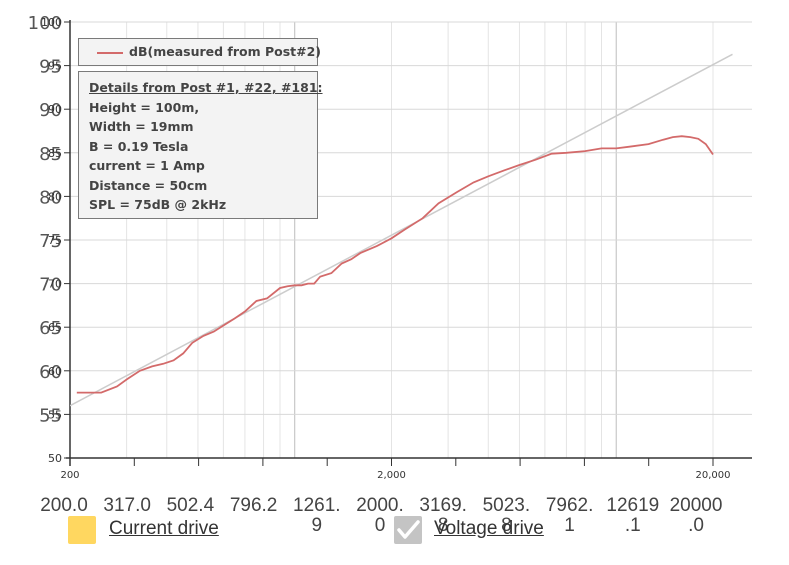  I want to click on y-tick-label-large: 85, so click(50, 154).